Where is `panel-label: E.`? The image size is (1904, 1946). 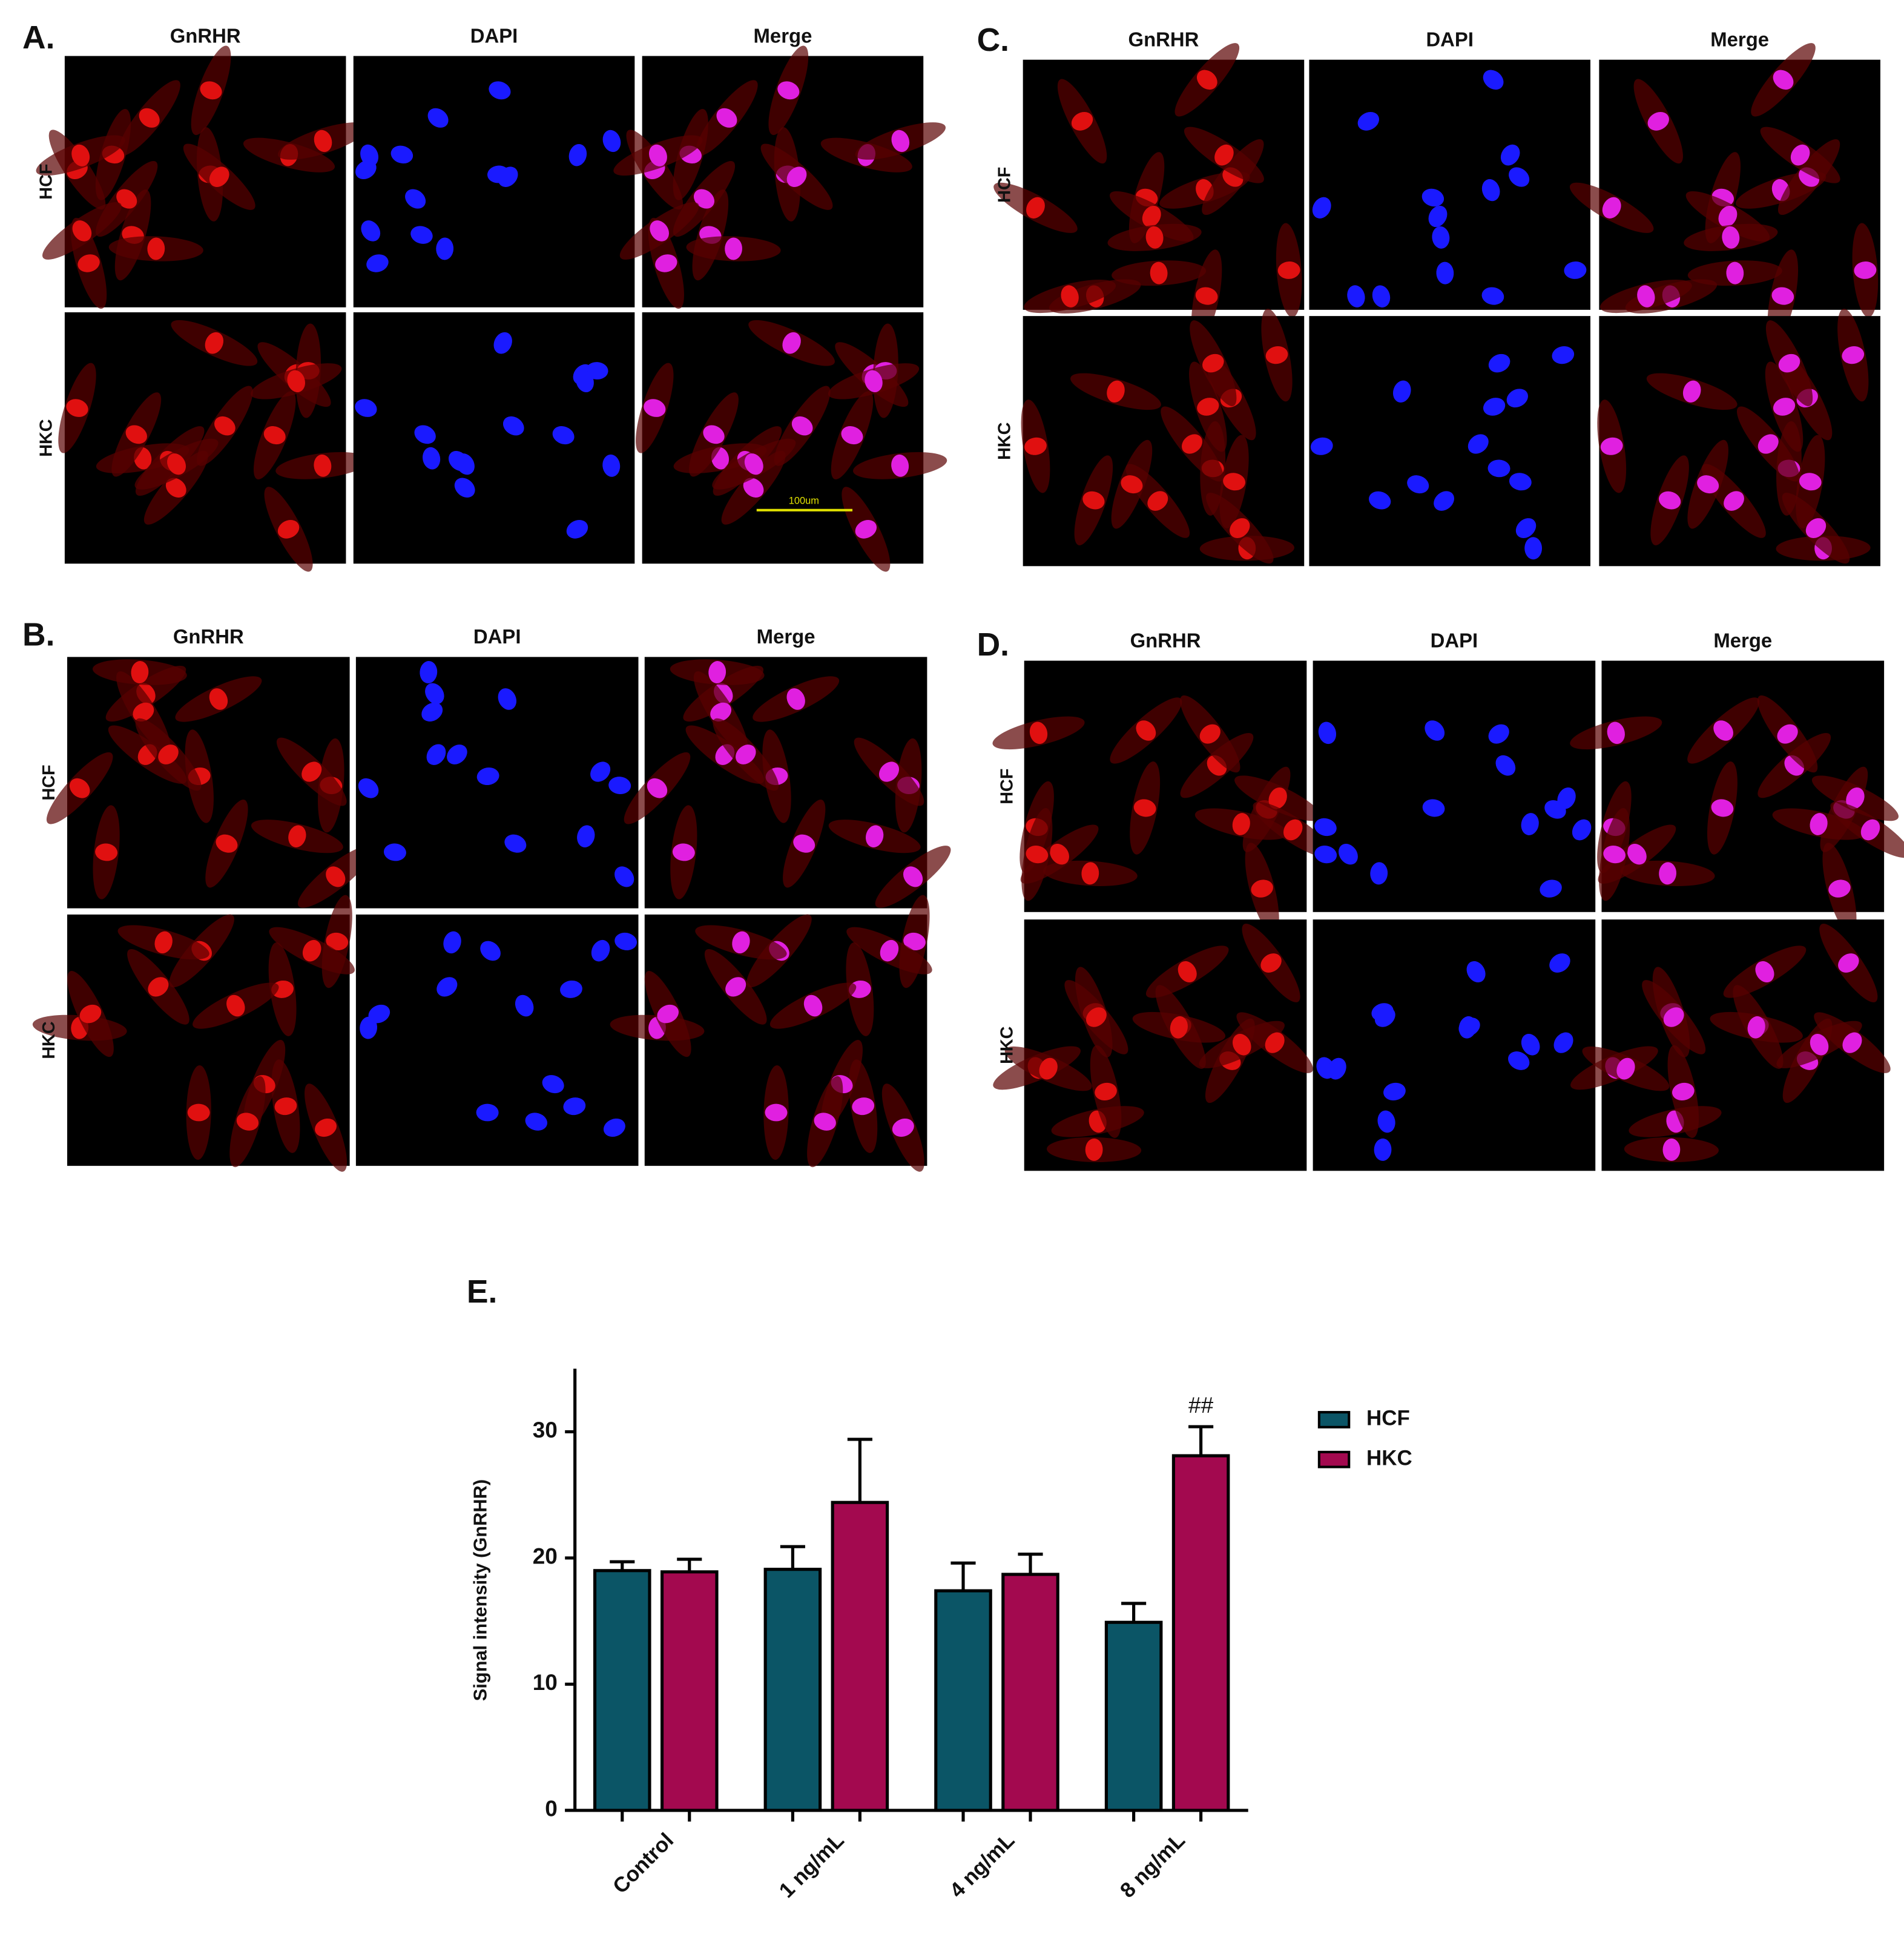
panel-label: E. is located at coordinates (482, 1292).